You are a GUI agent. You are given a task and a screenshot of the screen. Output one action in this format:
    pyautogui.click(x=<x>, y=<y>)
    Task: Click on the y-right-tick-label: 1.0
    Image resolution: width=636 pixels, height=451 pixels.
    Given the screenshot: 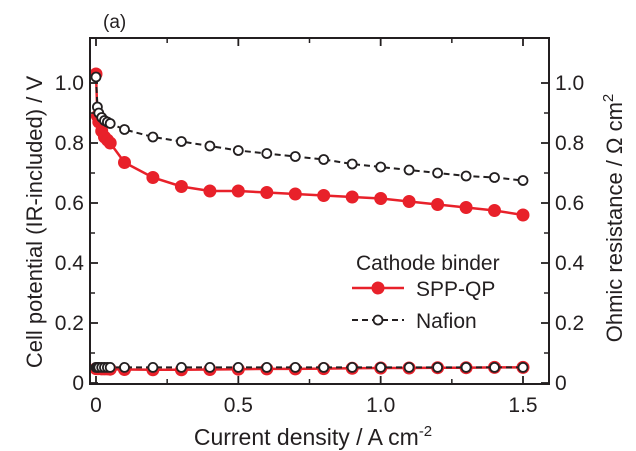 What is the action you would take?
    pyautogui.click(x=569, y=83)
    